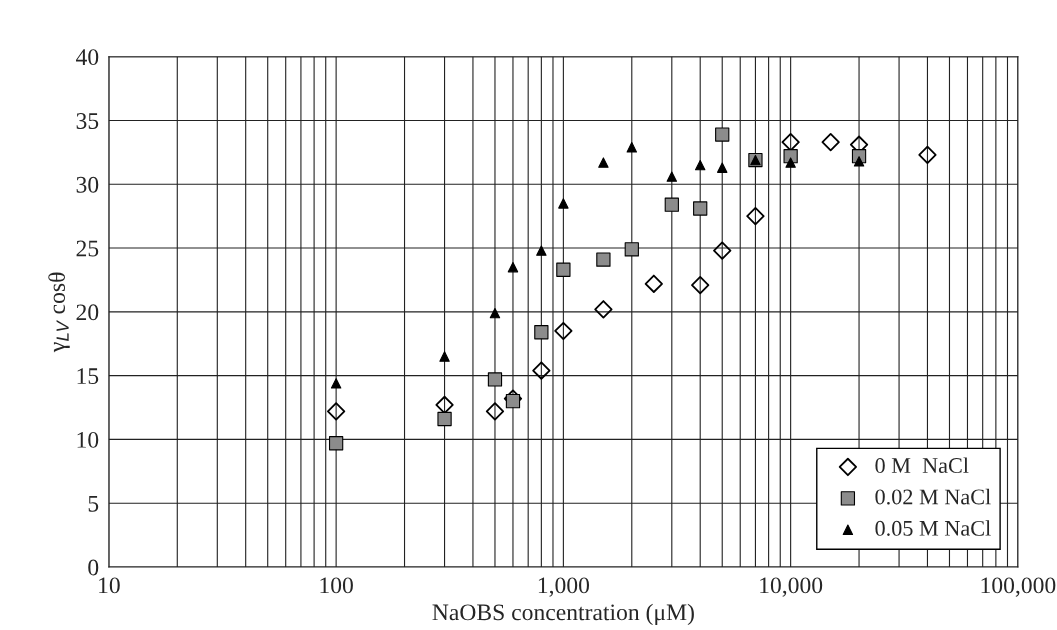  What do you see at coordinates (564, 587) in the screenshot?
I see `x-tick-label: 1,000` at bounding box center [564, 587].